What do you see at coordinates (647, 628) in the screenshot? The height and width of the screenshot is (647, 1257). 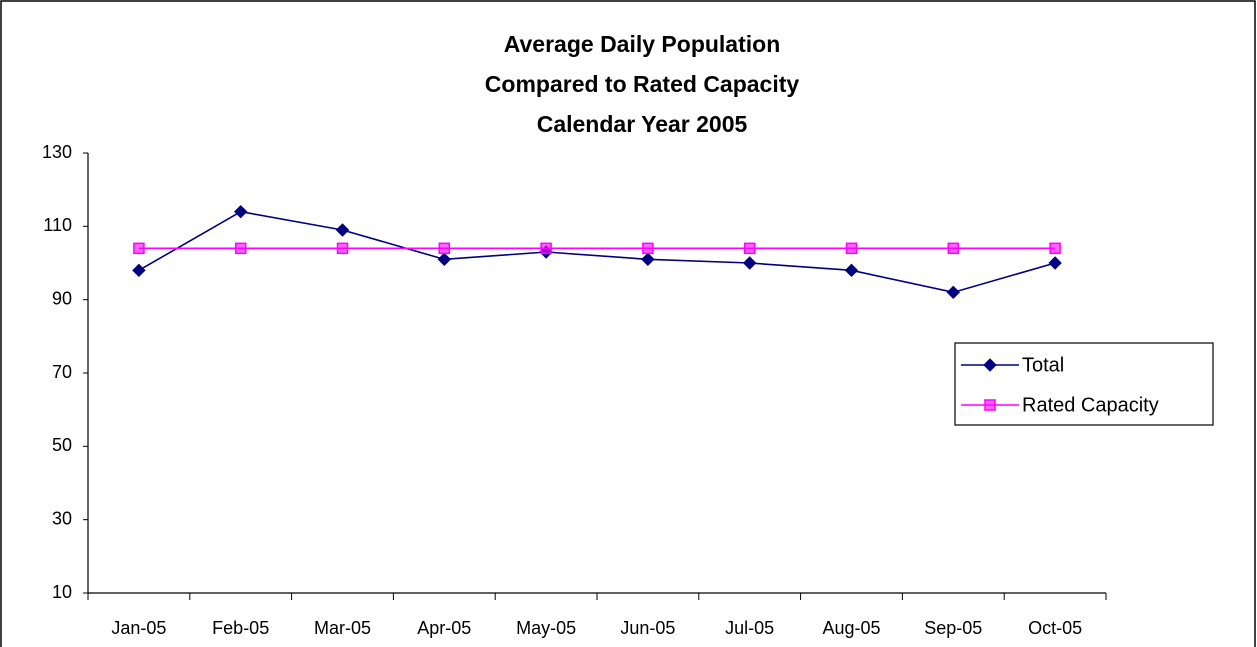 I see `x-tick-label: Jun-05` at bounding box center [647, 628].